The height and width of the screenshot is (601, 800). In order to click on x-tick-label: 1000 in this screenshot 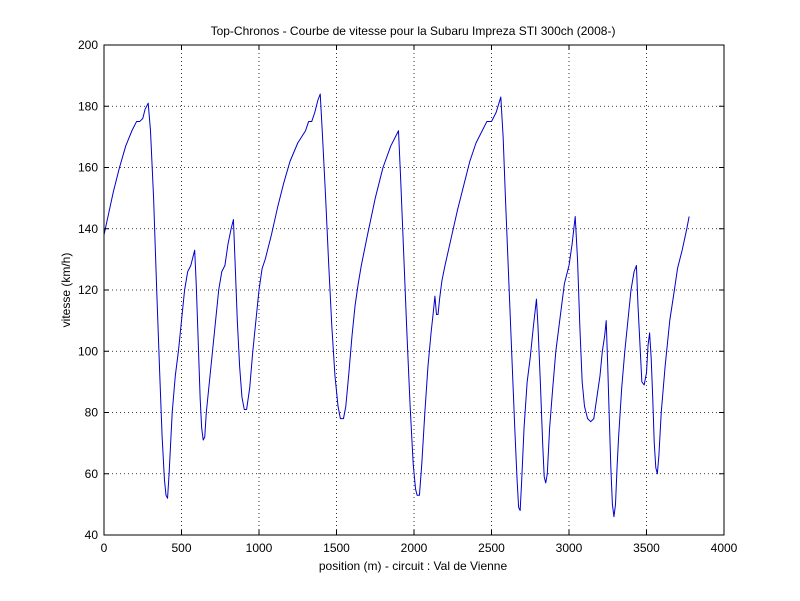, I will do `click(259, 548)`.